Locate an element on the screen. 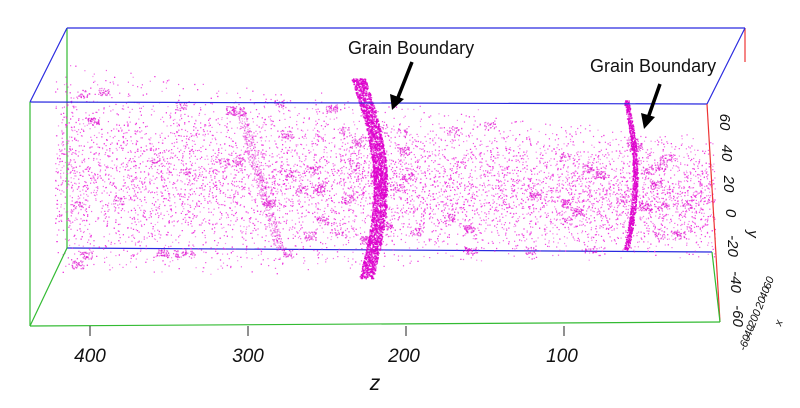 This screenshot has width=800, height=408. box-edge-right-front is located at coordinates (713, 213).